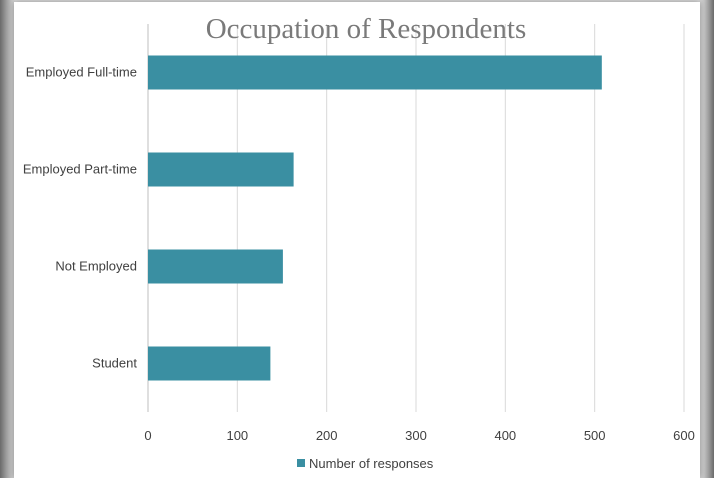 This screenshot has width=714, height=478. Describe the element at coordinates (366, 29) in the screenshot. I see `chart-title: Occupation of Respondents` at that location.